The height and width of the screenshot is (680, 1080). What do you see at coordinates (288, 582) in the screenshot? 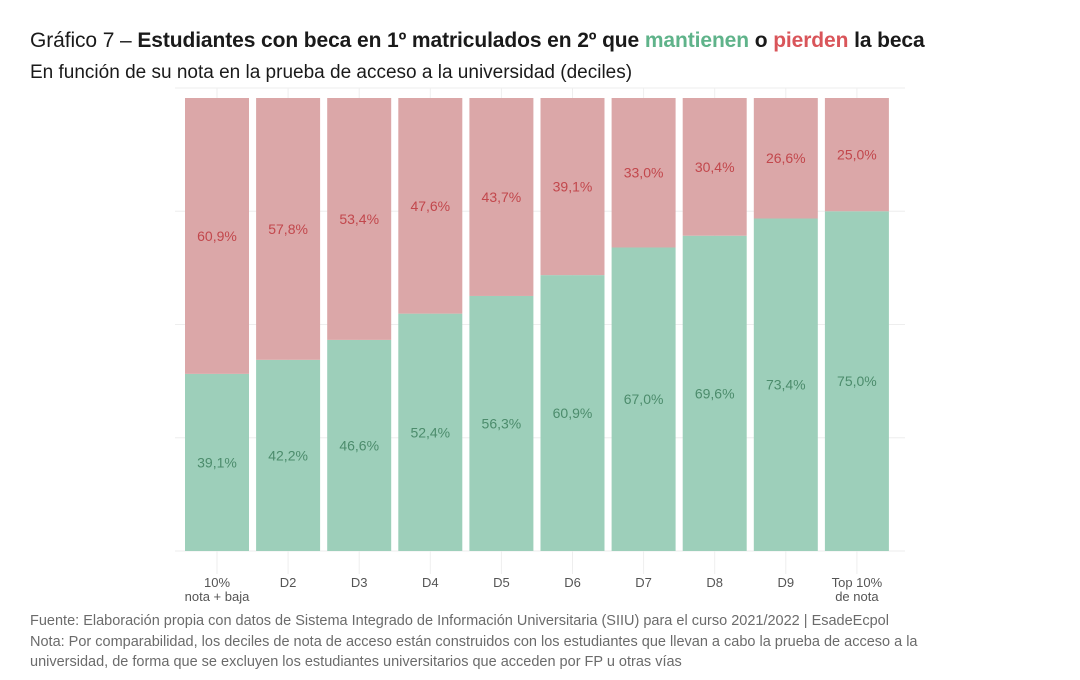
I see `x-tick-label: D2` at bounding box center [288, 582].